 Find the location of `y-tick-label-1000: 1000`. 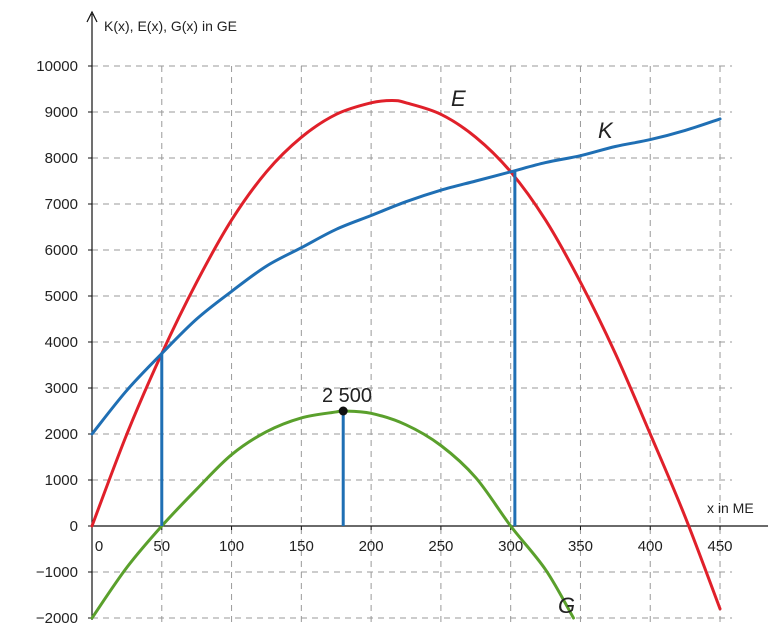

y-tick-label-1000: 1000 is located at coordinates (61, 480).